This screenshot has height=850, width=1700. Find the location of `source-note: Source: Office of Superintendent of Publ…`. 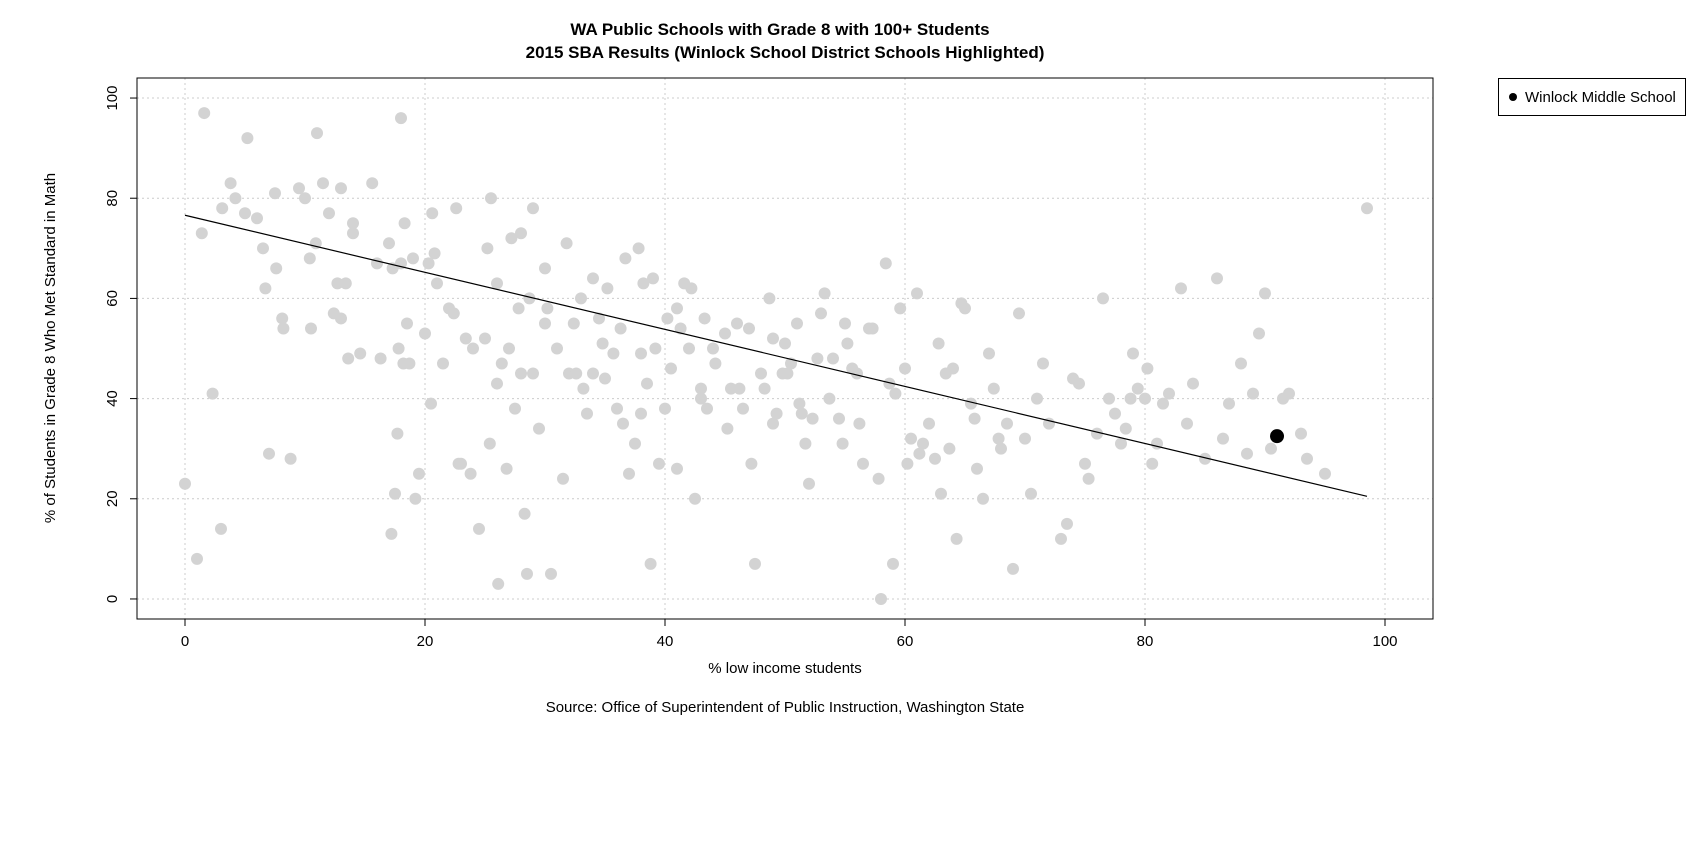

source-note: Source: Office of Superintendent of Publ… is located at coordinates (785, 707).